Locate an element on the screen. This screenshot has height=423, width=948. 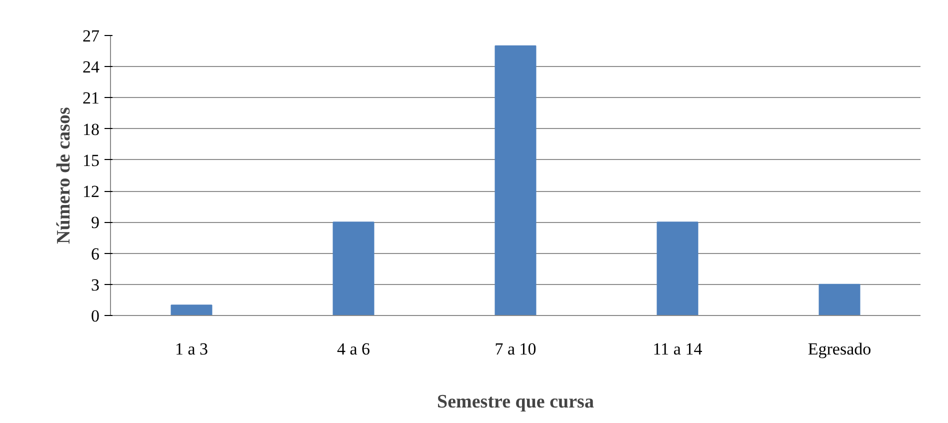
y-tick-label: 15 is located at coordinates (91, 160).